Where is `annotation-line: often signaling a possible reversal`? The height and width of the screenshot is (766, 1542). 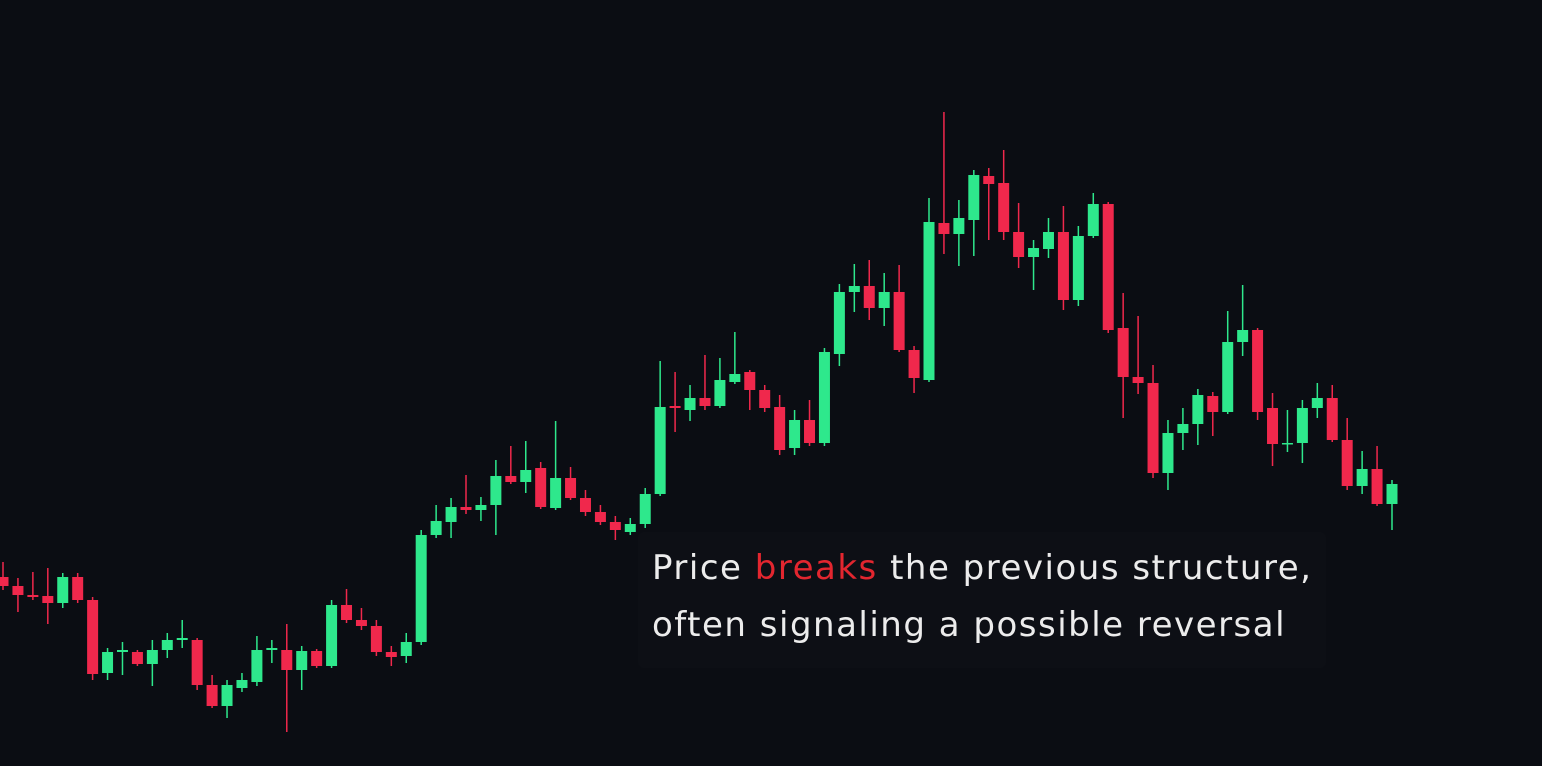
annotation-line: often signaling a possible reversal is located at coordinates (982, 625).